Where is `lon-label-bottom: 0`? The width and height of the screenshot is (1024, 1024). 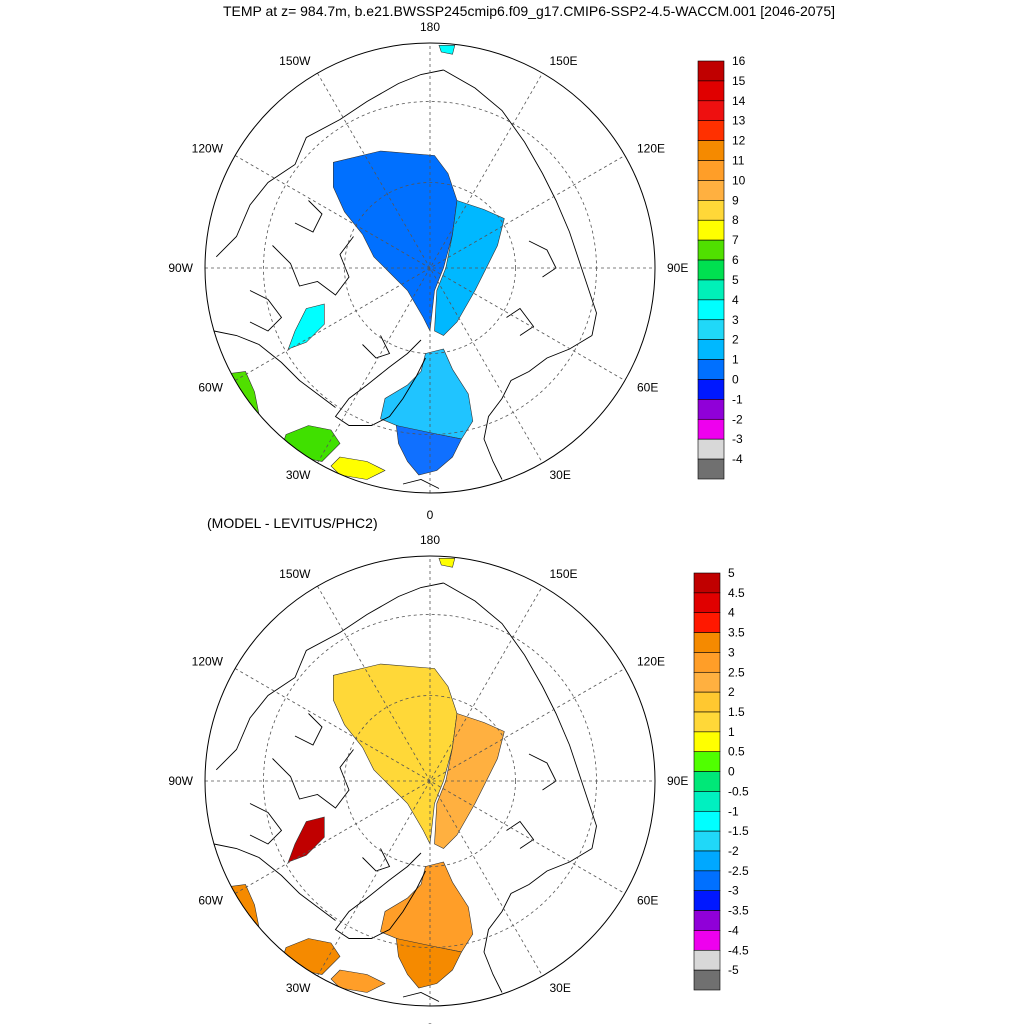 lon-label-bottom: 0 is located at coordinates (430, 515).